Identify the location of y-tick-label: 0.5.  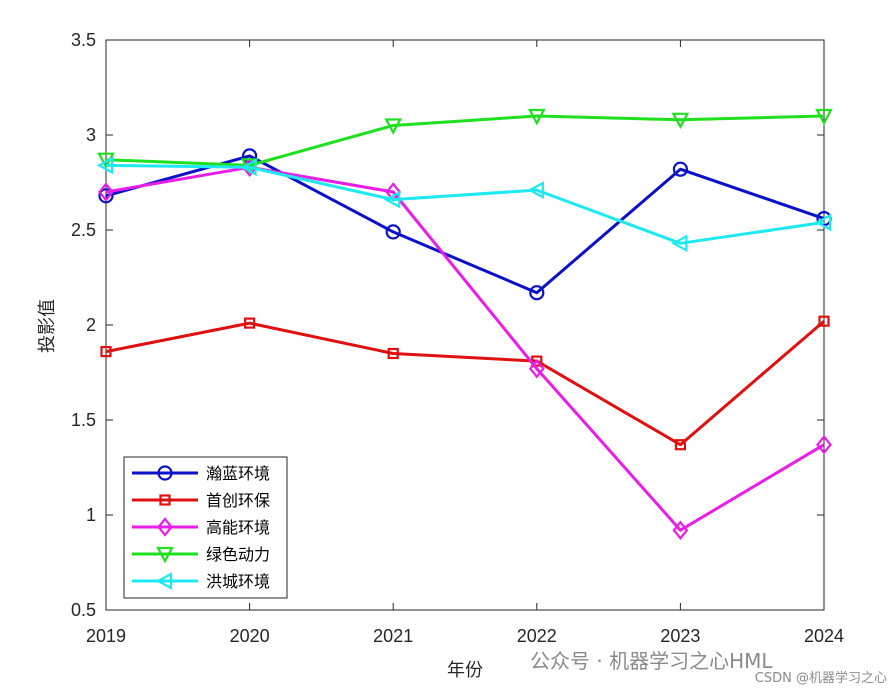
(83, 610).